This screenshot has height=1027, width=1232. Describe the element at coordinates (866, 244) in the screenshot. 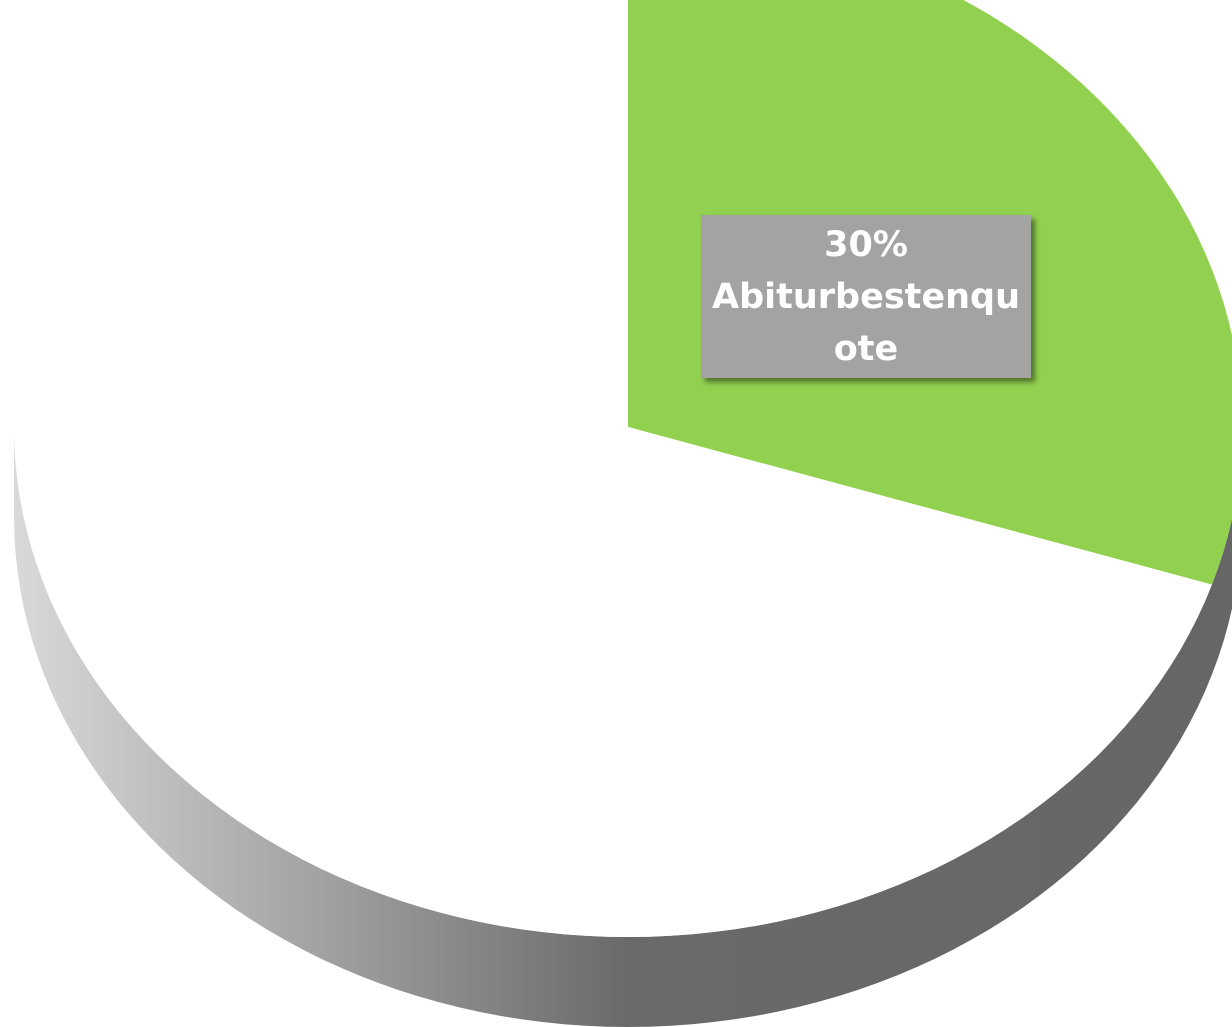

I see `slice-label-value: 30%` at that location.